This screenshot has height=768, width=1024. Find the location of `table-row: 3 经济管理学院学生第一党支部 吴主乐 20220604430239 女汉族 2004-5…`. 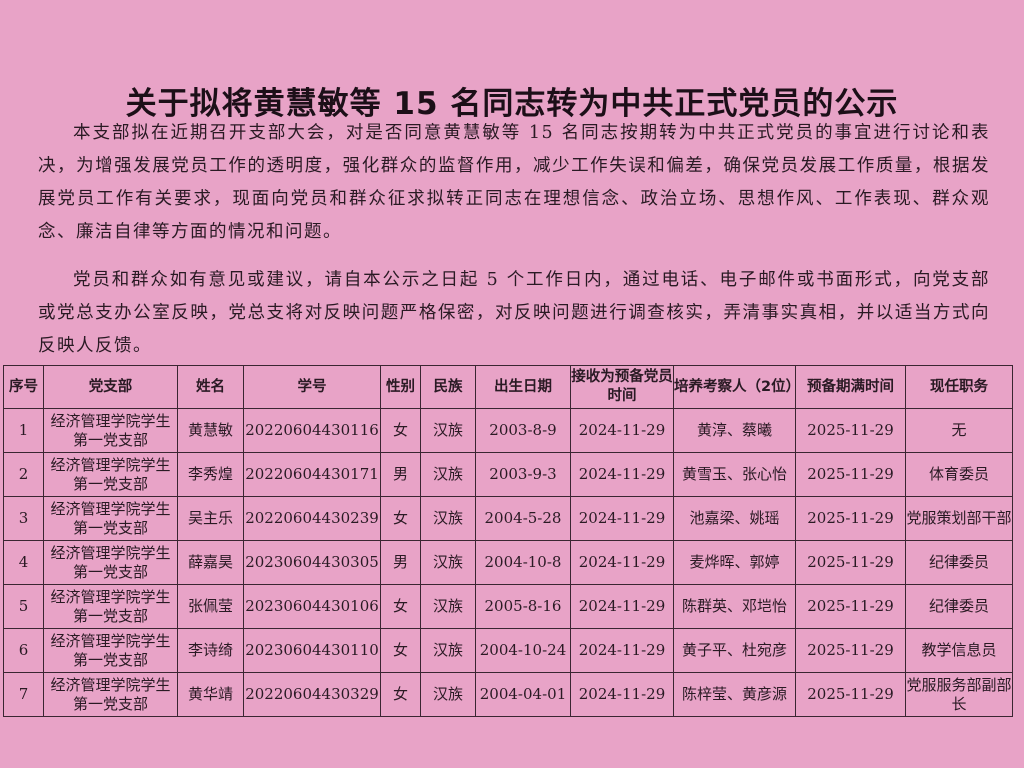

table-row: 3 经济管理学院学生第一党支部 吴主乐 20220604430239 女汉族 2004-5… is located at coordinates (508, 518).